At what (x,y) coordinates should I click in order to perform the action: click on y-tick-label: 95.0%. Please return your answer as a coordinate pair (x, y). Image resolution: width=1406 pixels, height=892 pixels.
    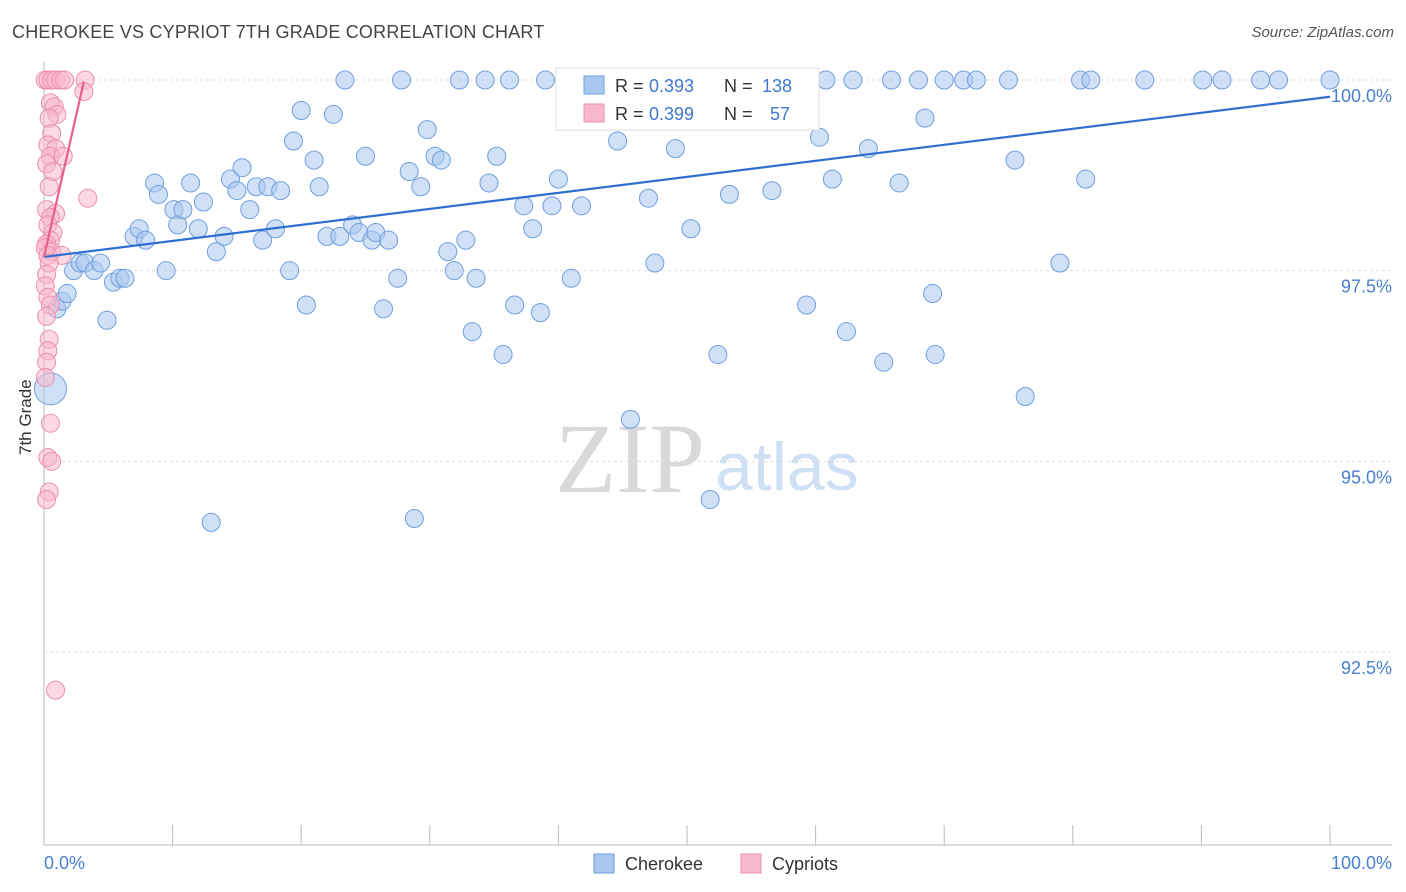
    Looking at the image, I should click on (1366, 477).